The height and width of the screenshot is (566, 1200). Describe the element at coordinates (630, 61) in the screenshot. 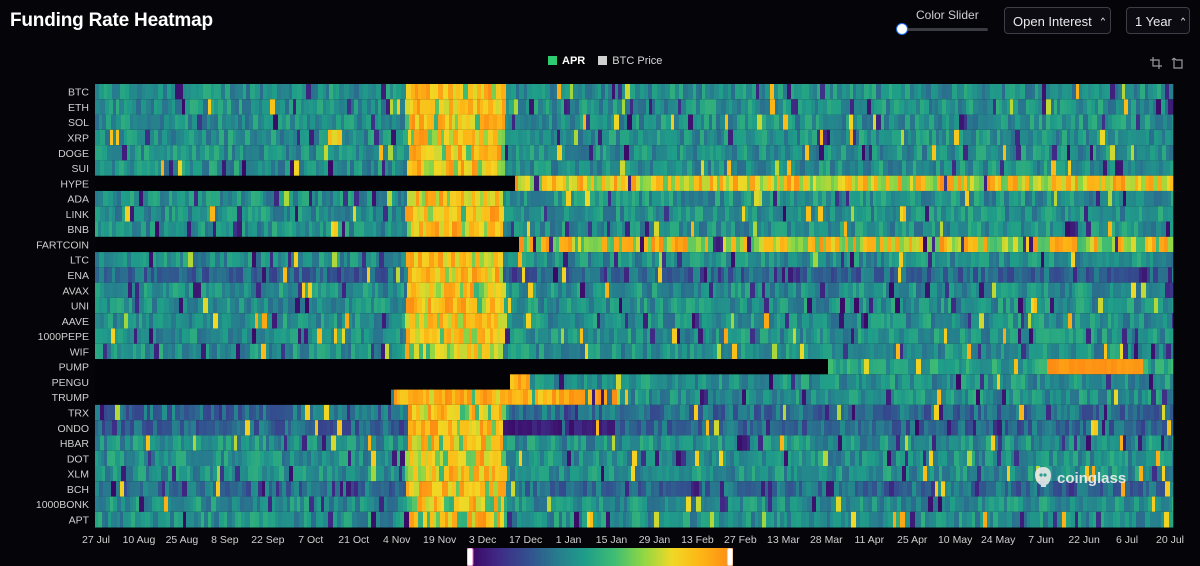

I see `legend-item-btc-price: BTC Price` at that location.